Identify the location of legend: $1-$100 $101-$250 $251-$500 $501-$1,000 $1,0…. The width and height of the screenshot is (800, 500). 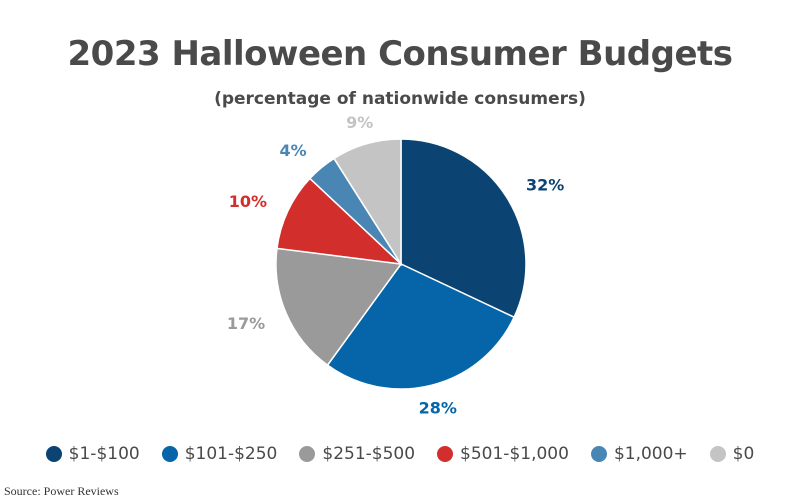
(400, 454).